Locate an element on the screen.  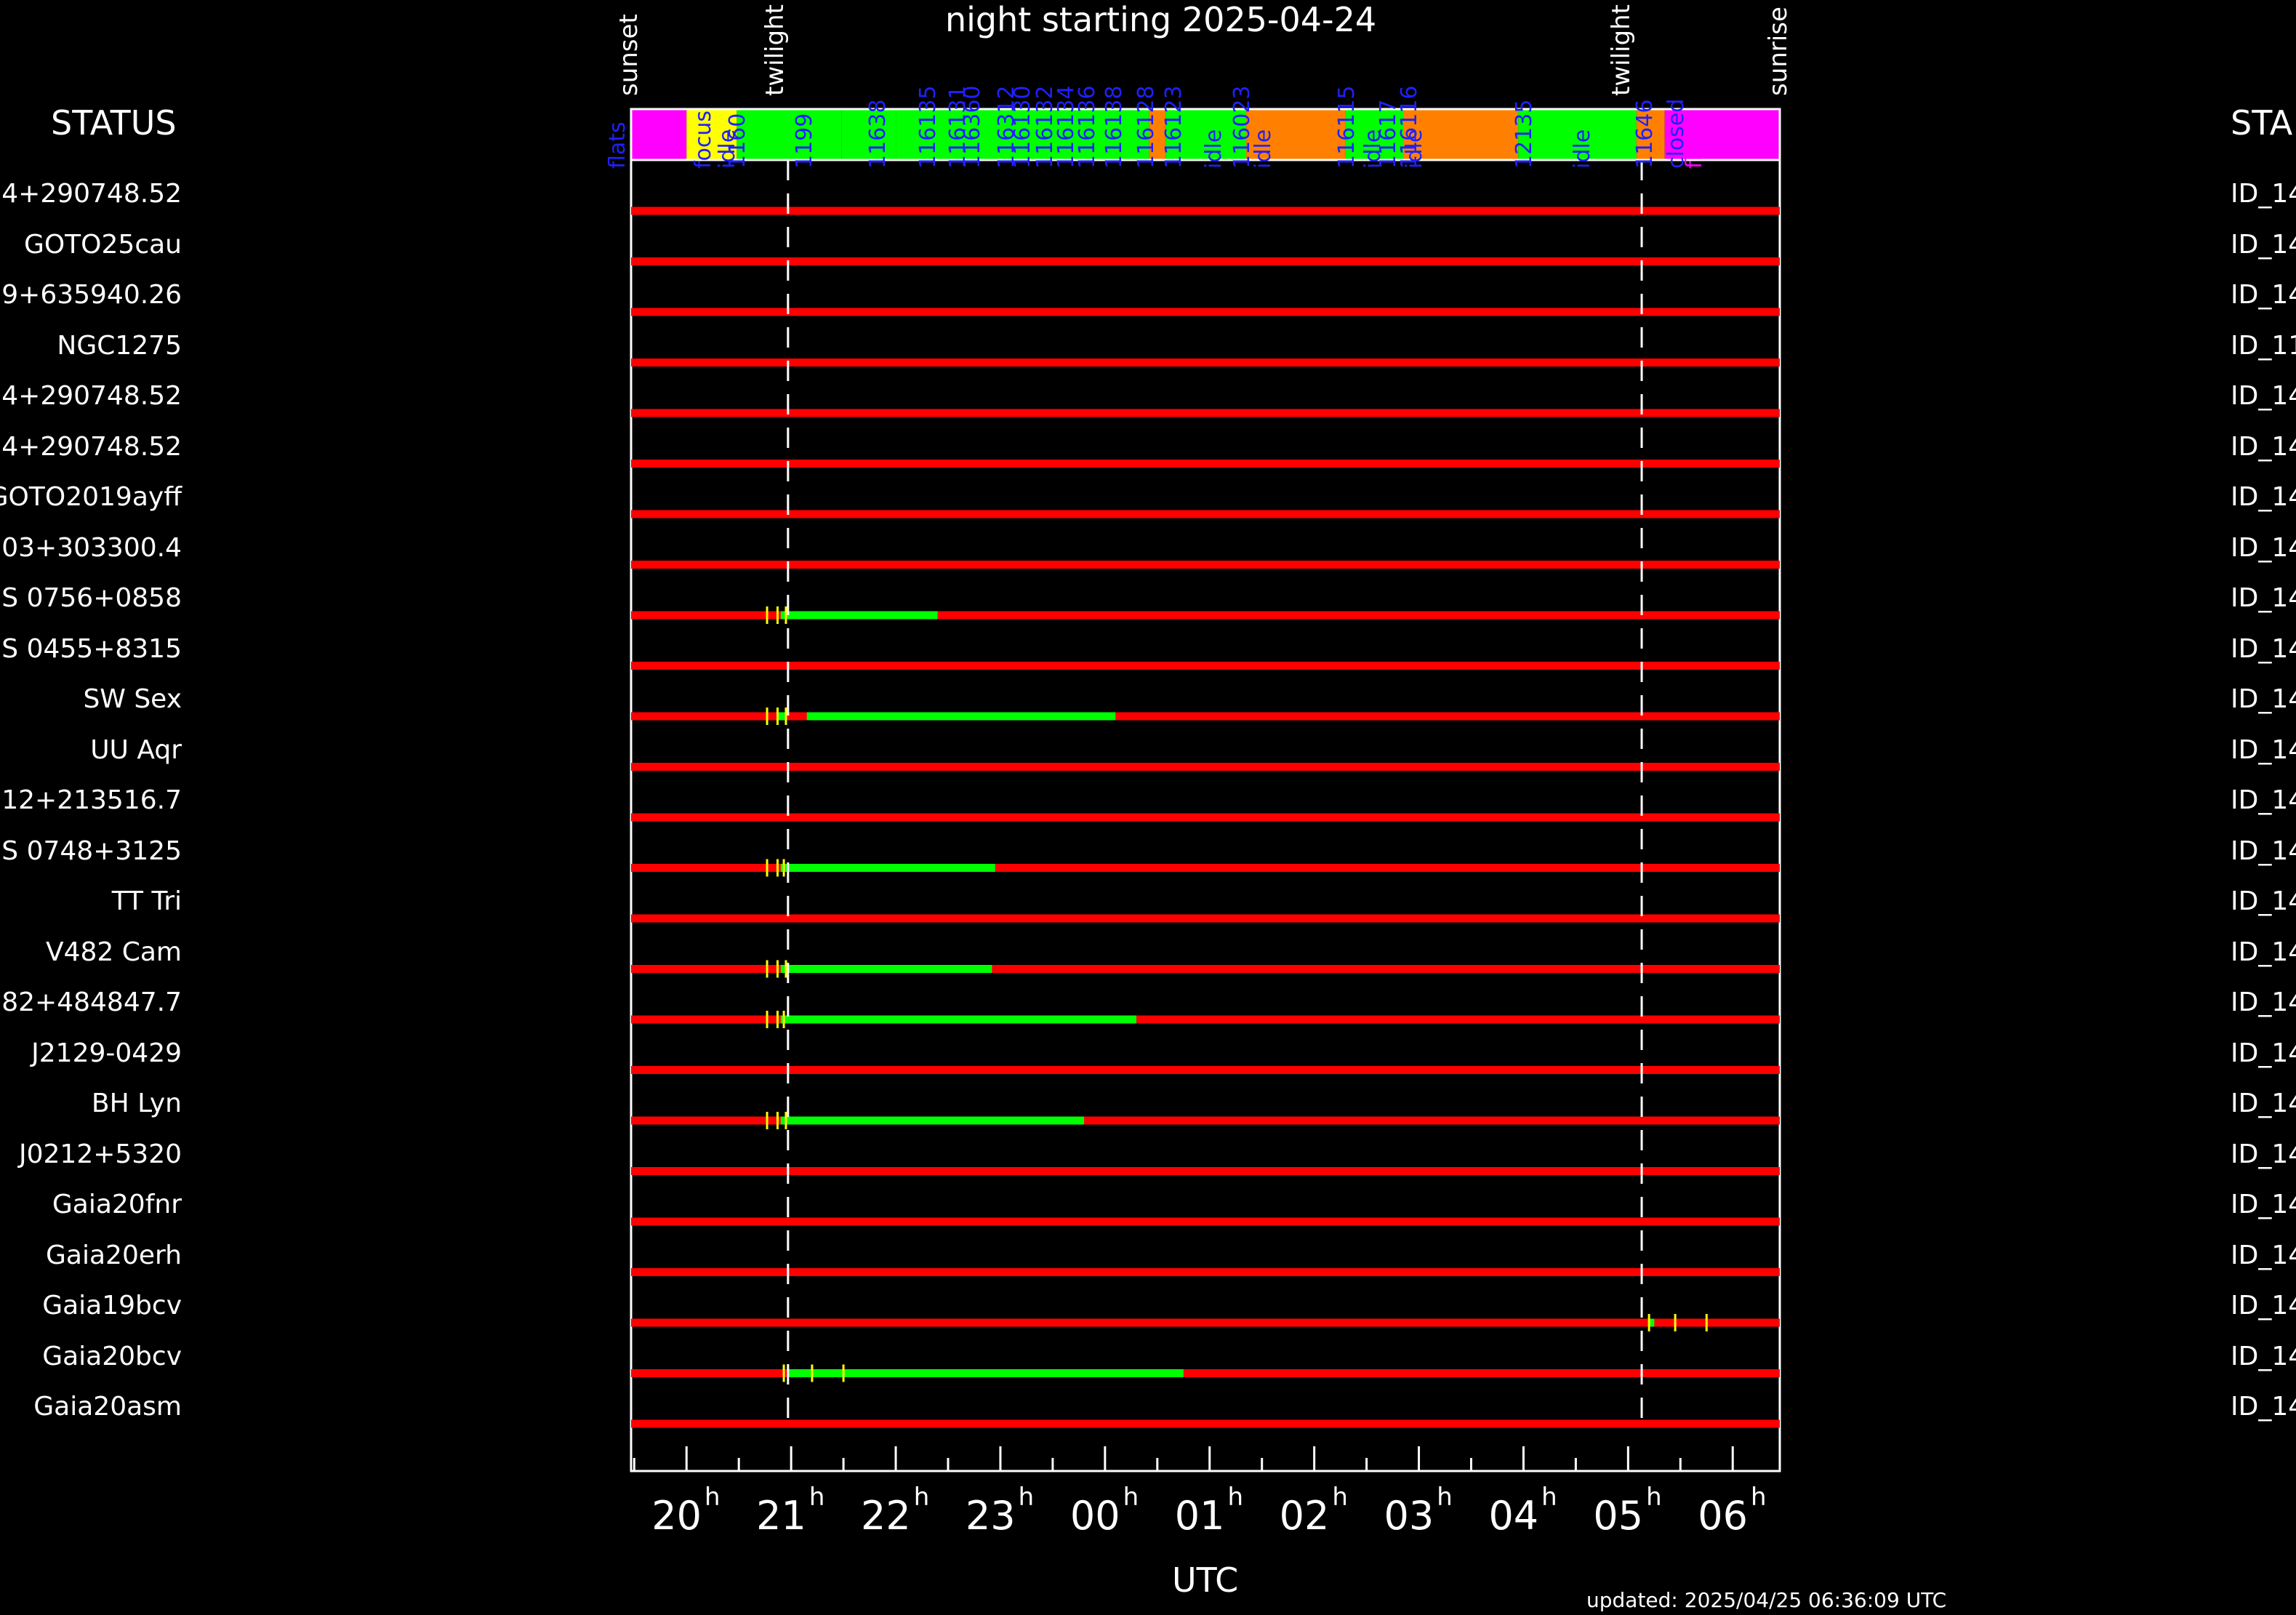
status-bar-label: 11638 is located at coordinates (878, 134).